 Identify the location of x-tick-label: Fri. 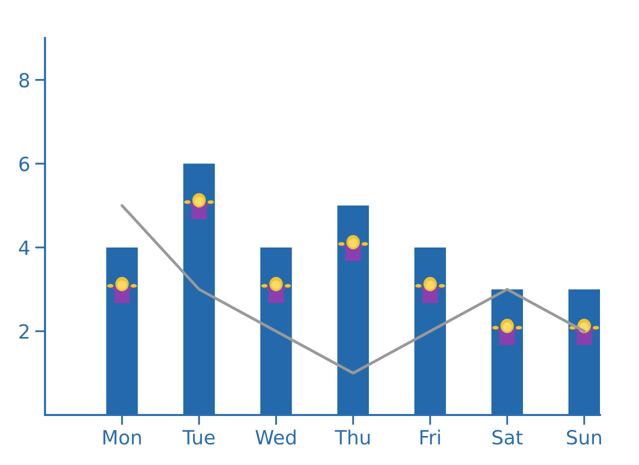
(430, 437).